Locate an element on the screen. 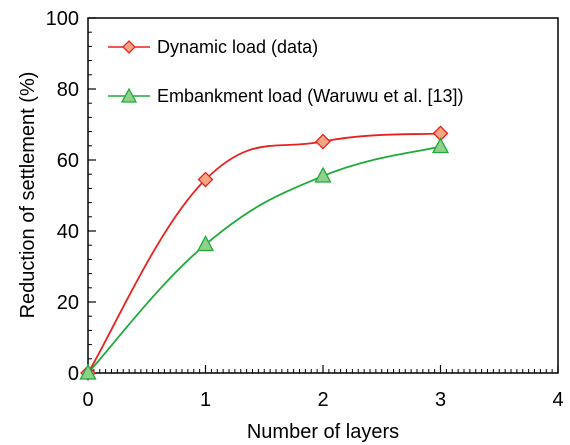 This screenshot has height=445, width=570. x-tick-label: 4 is located at coordinates (557, 400).